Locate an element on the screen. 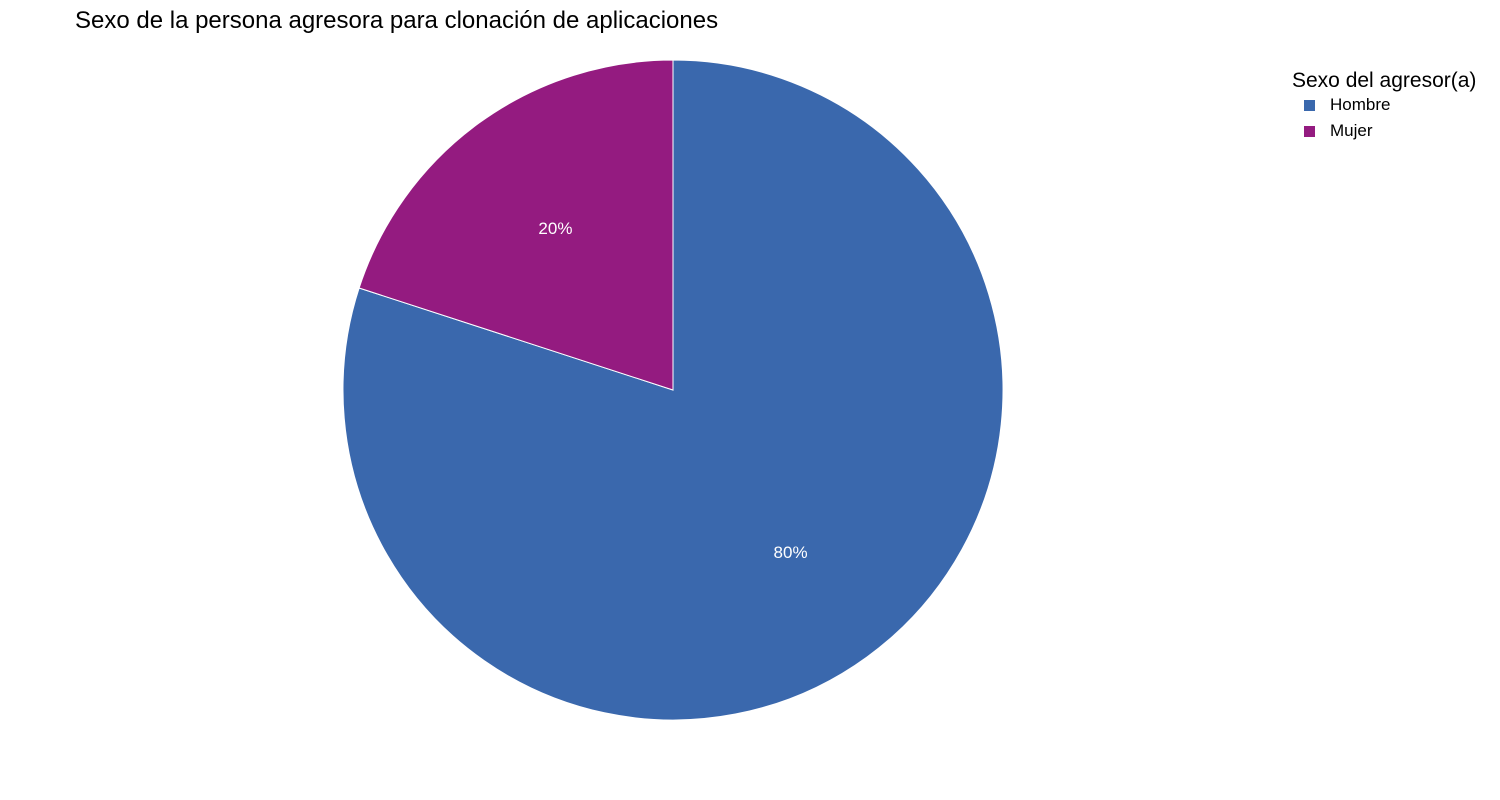 The width and height of the screenshot is (1500, 800). pie-slice-mujer is located at coordinates (516, 225).